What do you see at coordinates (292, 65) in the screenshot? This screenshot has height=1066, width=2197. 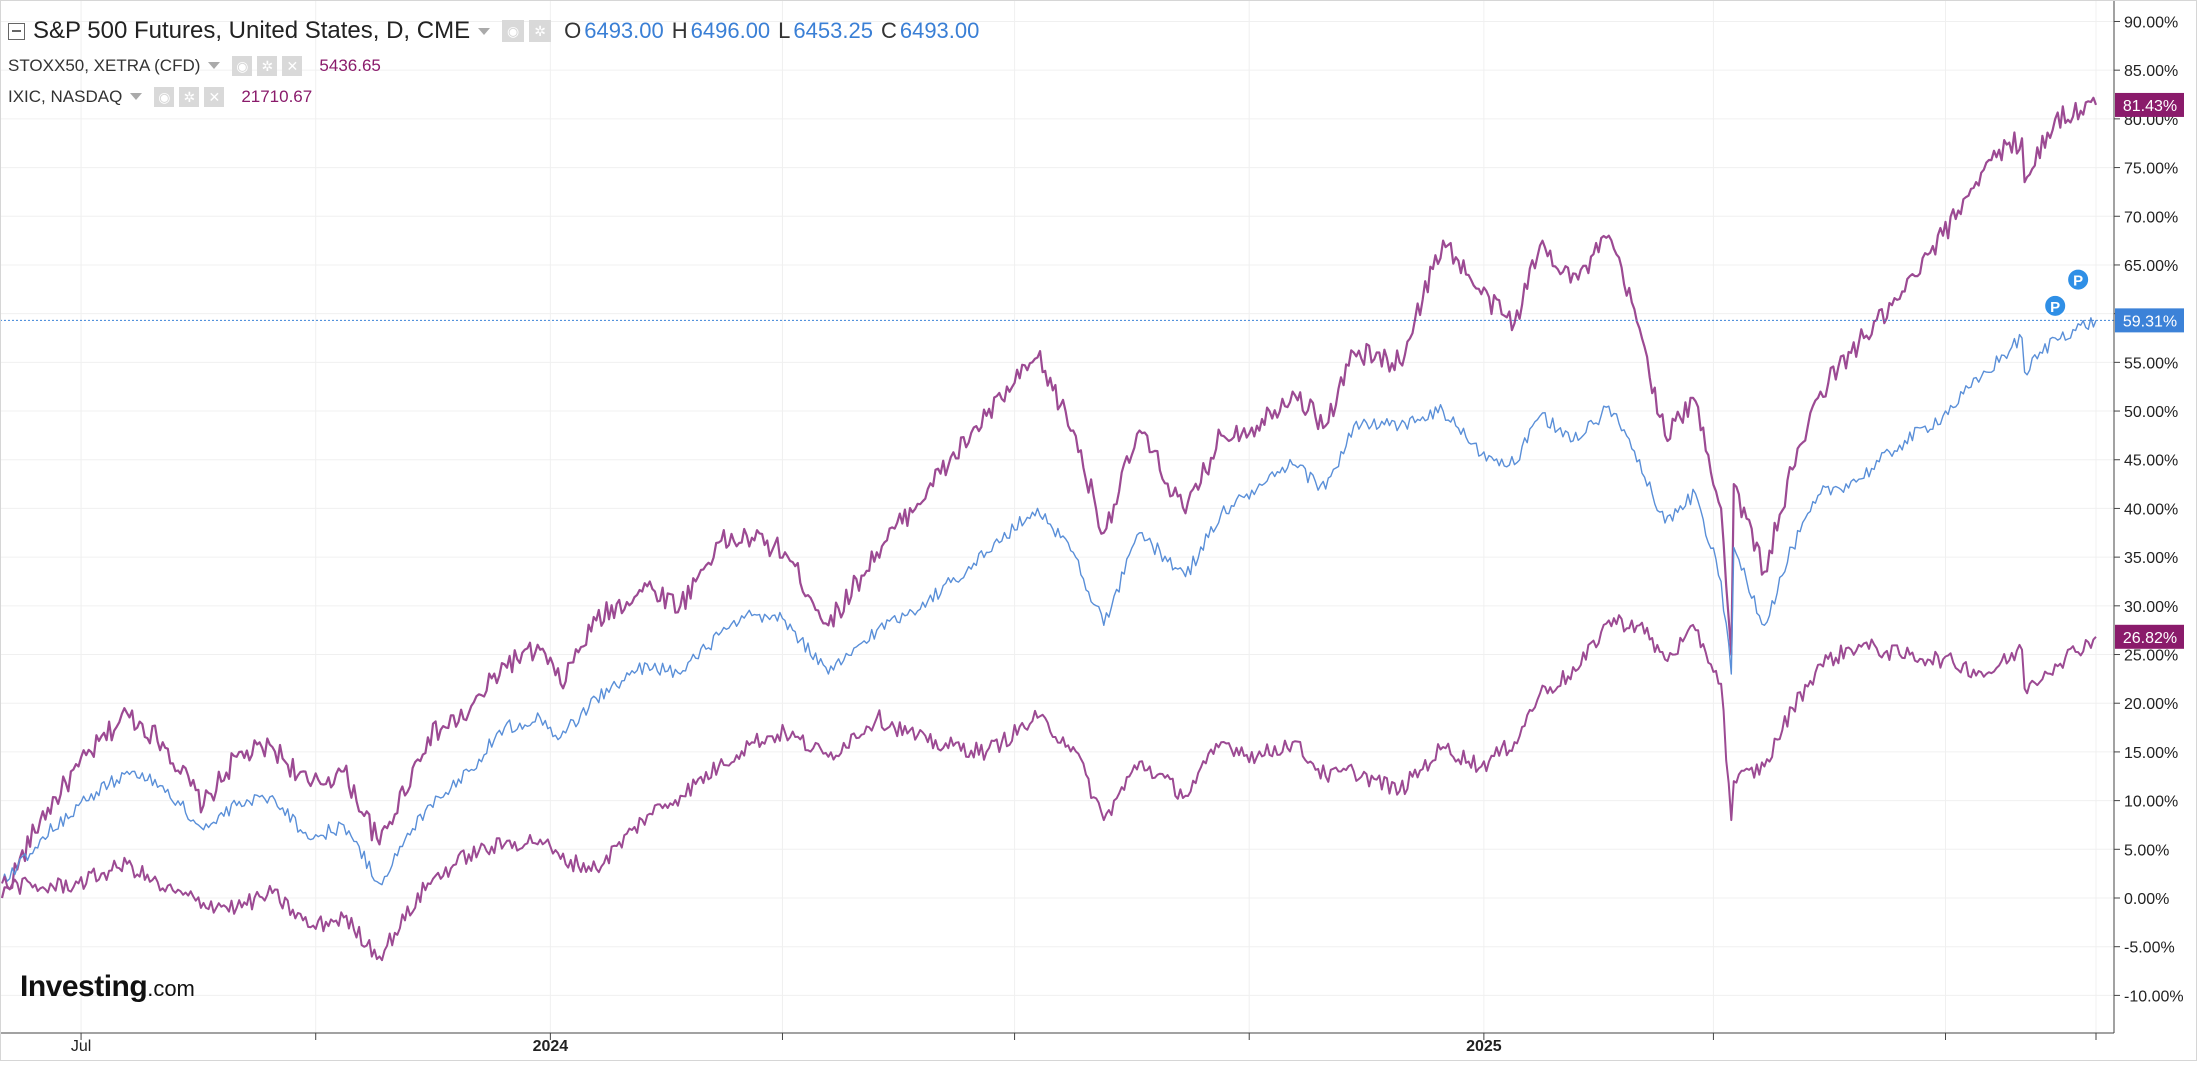 I see `stoxx-remove-icon: ✕` at bounding box center [292, 65].